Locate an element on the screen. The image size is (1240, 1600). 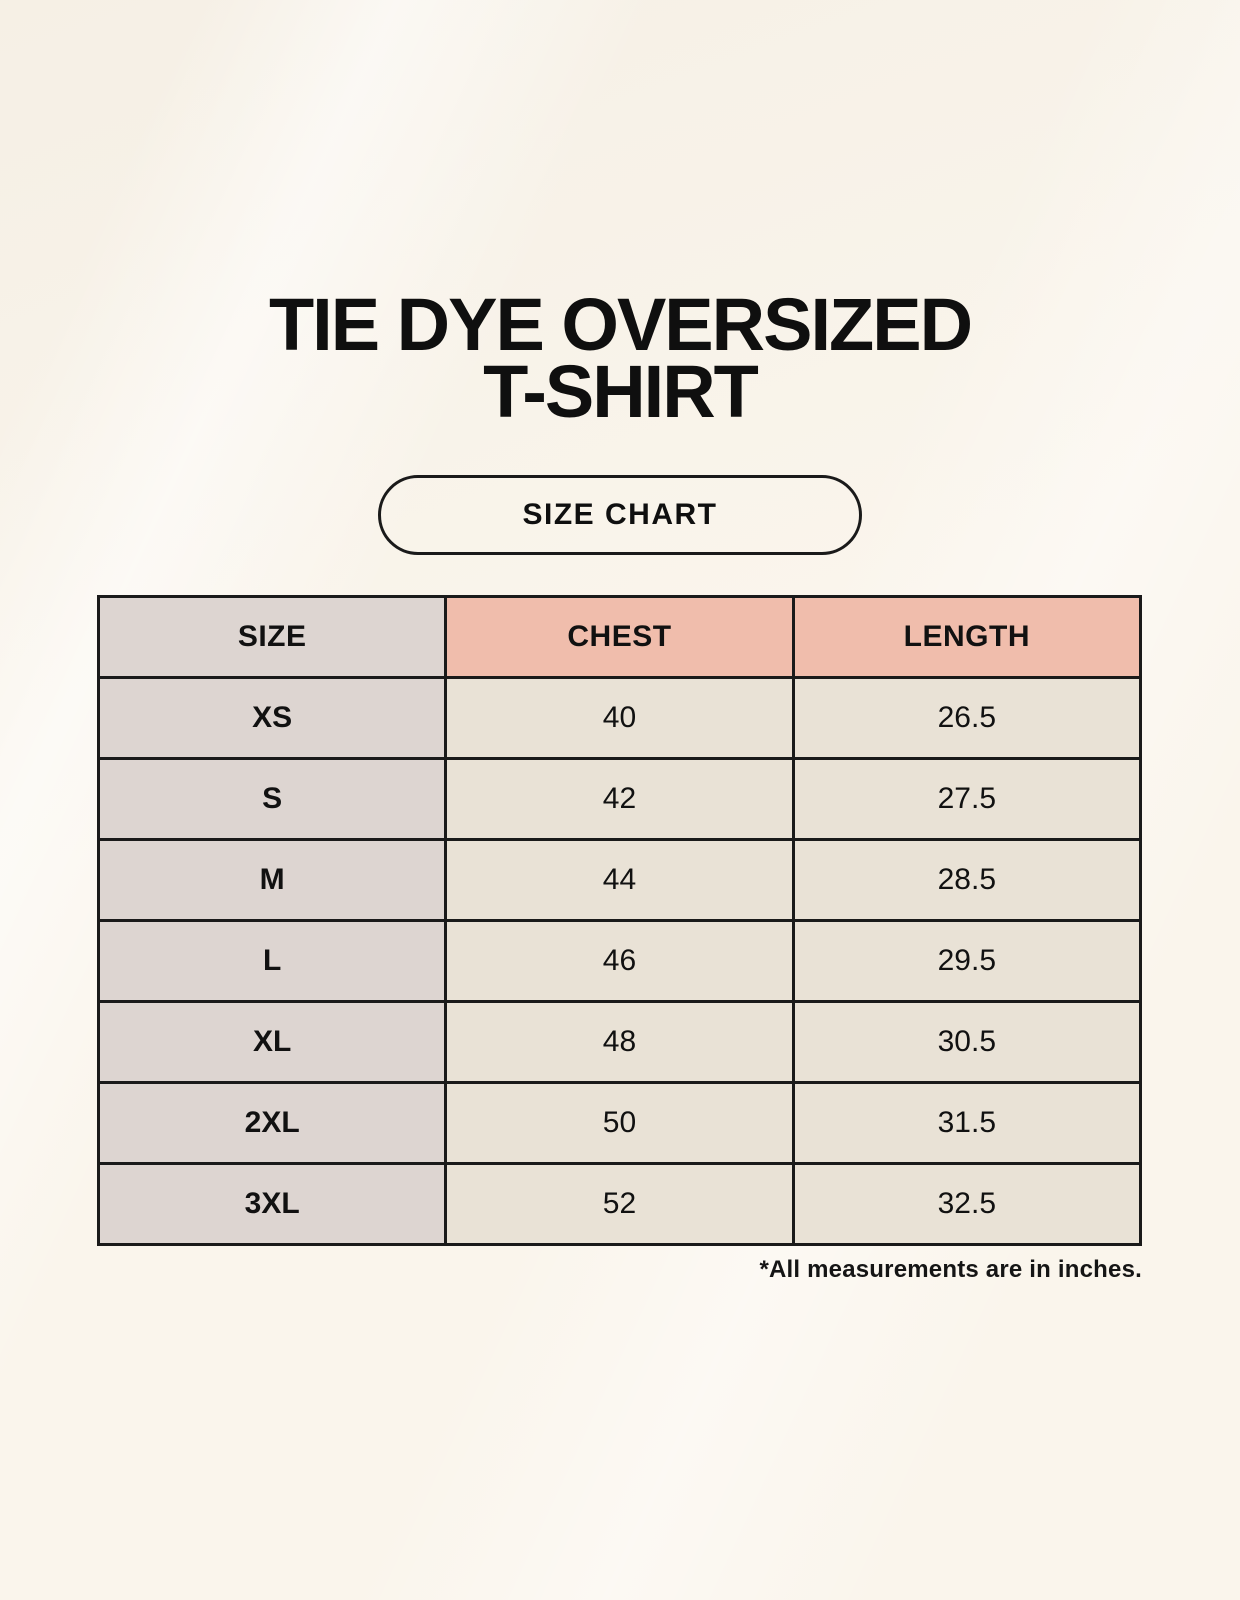
chest-cell: 48 is located at coordinates (619, 1042).